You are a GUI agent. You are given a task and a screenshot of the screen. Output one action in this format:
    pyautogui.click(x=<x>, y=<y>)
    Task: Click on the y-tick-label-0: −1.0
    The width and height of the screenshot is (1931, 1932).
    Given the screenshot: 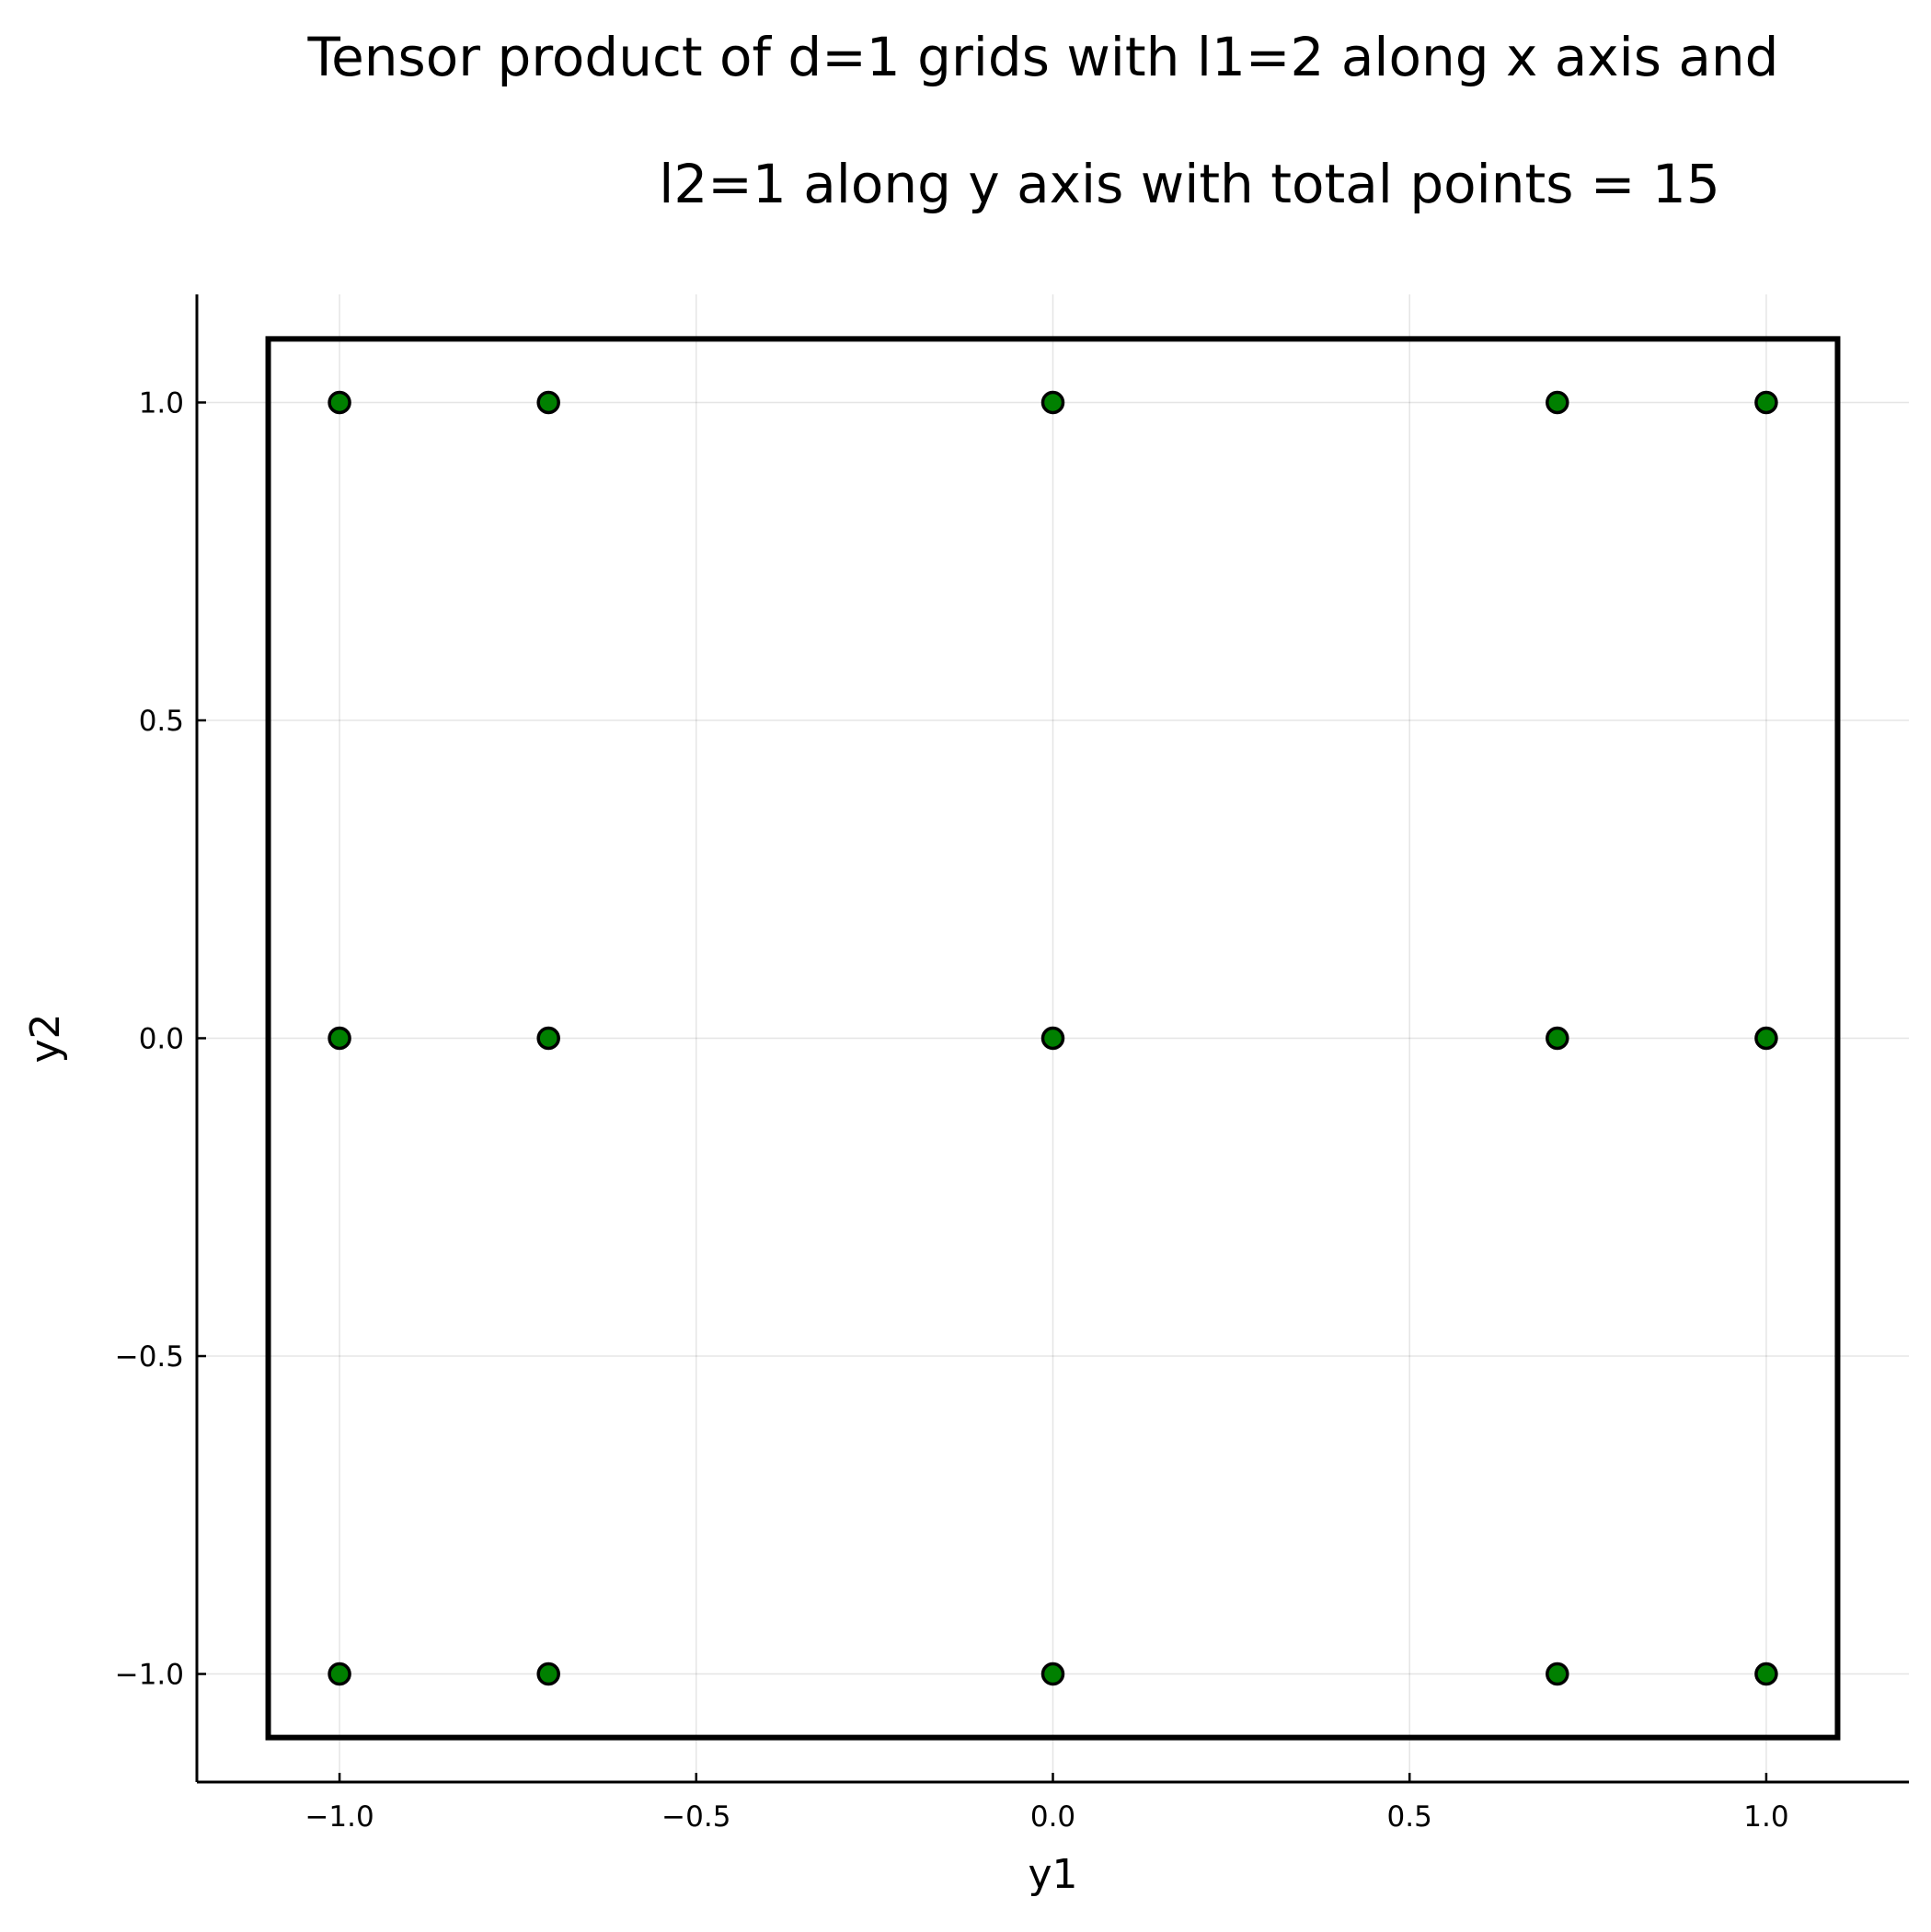 What is the action you would take?
    pyautogui.click(x=150, y=1675)
    